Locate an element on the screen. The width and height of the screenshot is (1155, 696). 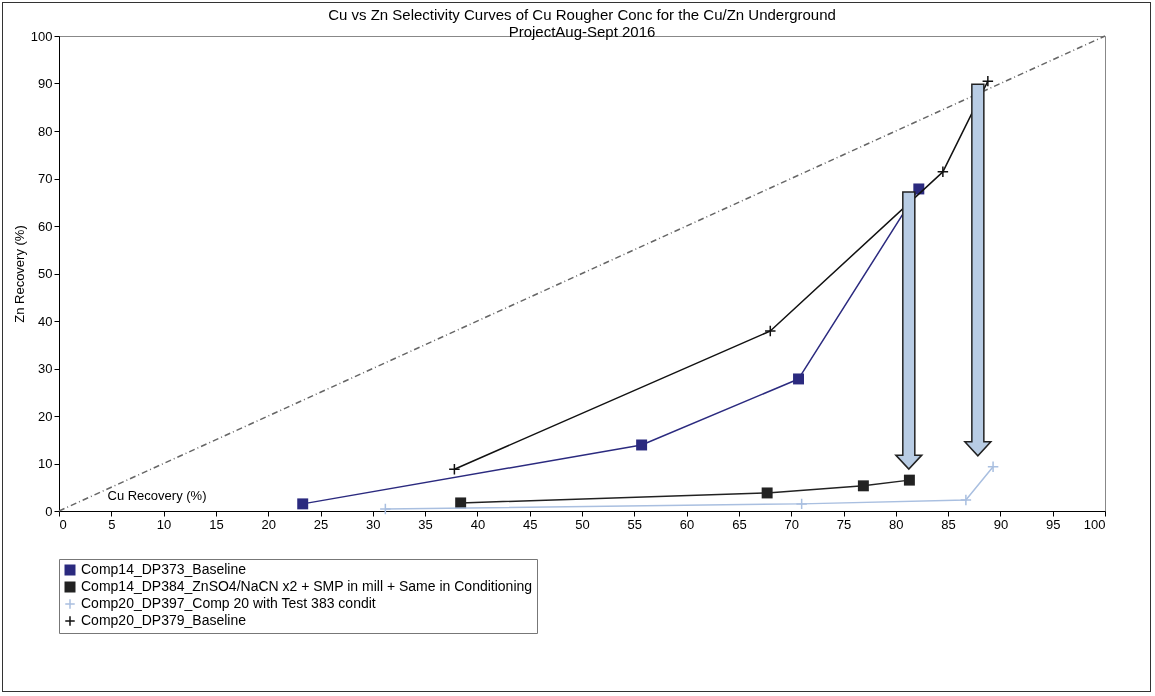
x-tick-label: 40 is located at coordinates (478, 524).